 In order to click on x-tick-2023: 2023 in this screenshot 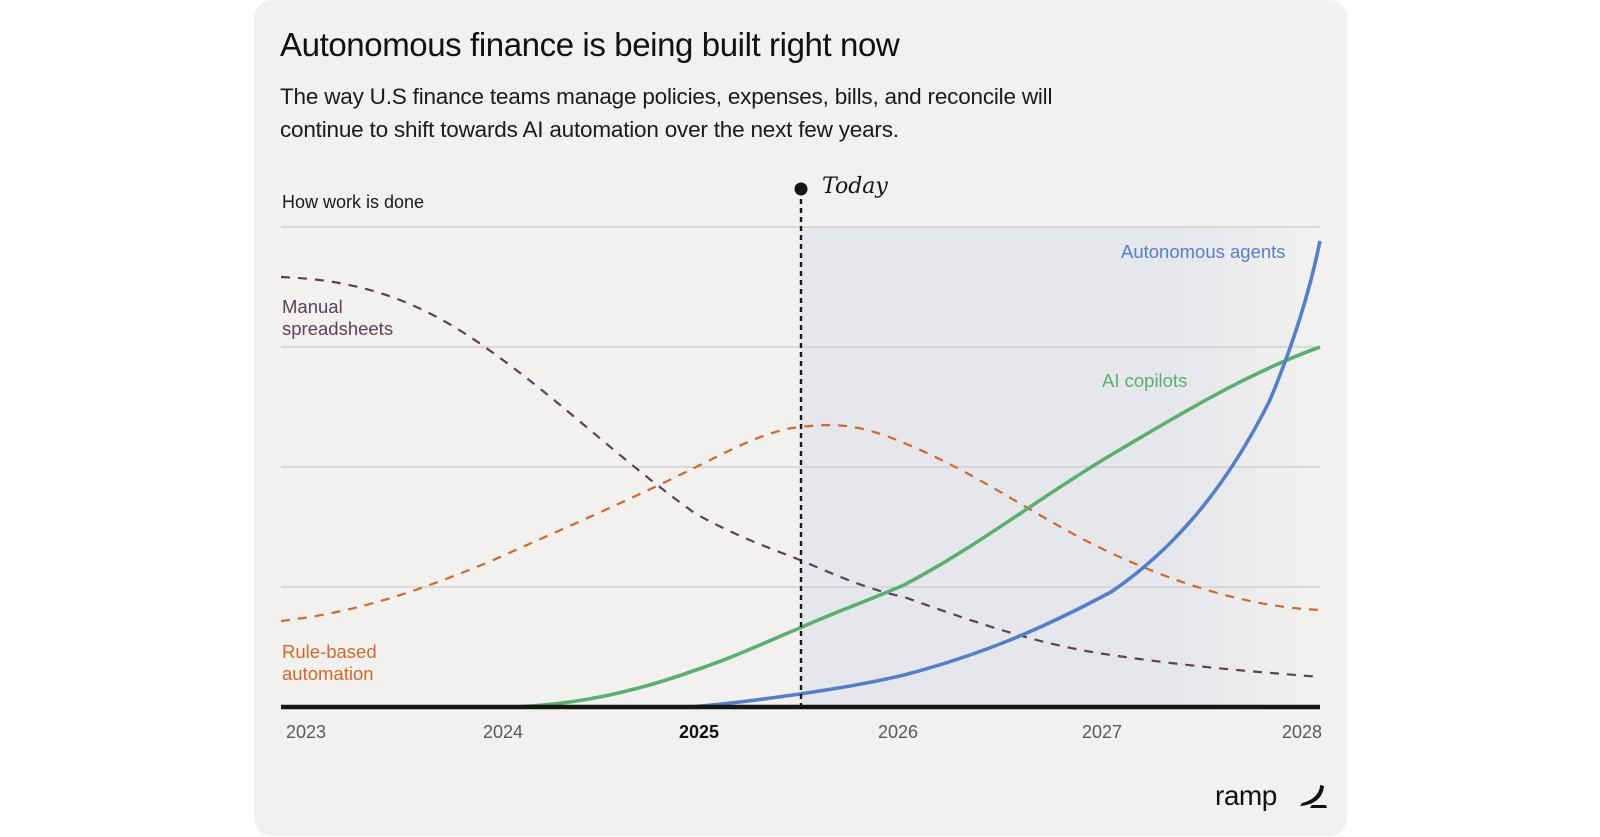, I will do `click(306, 732)`.